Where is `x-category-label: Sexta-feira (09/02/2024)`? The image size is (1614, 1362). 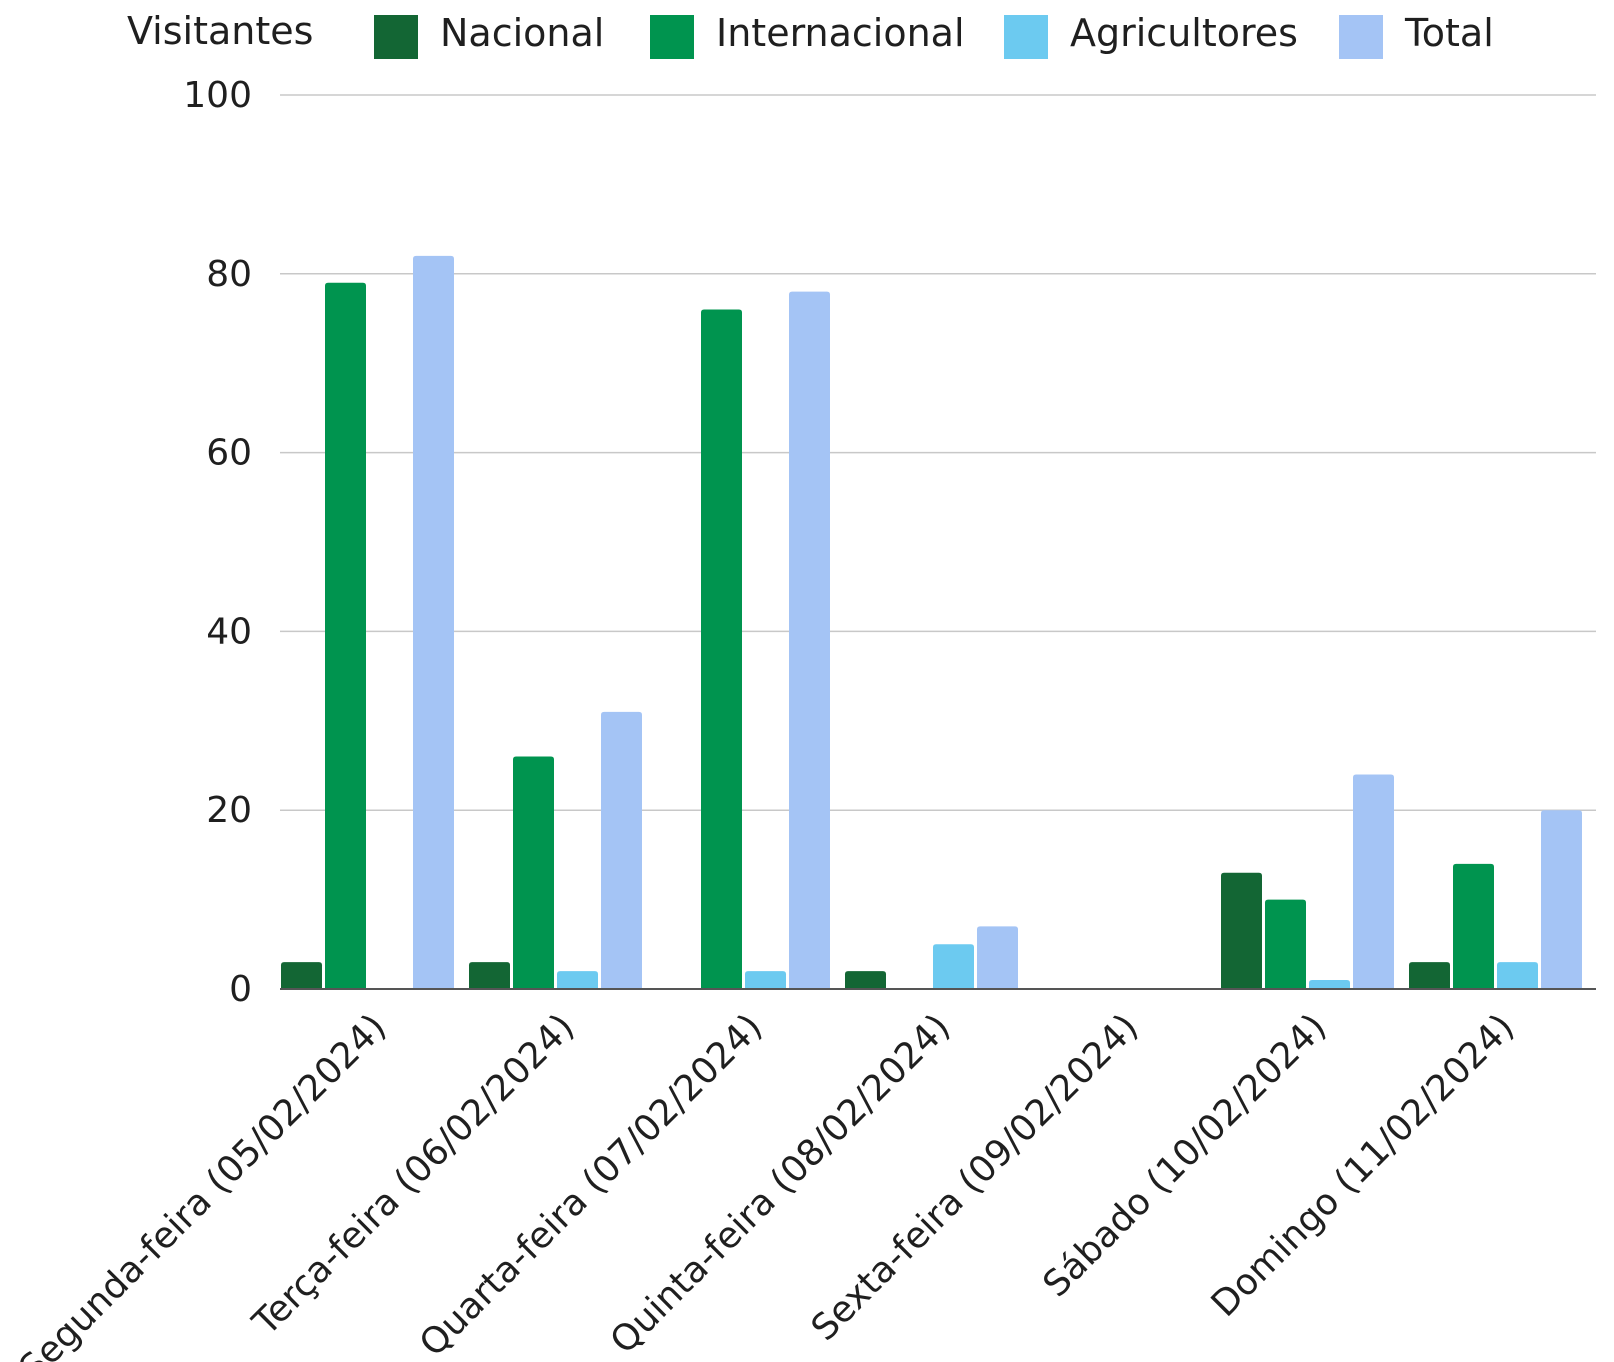
x-category-label: Sexta-feira (09/02/2024) is located at coordinates (975, 1177).